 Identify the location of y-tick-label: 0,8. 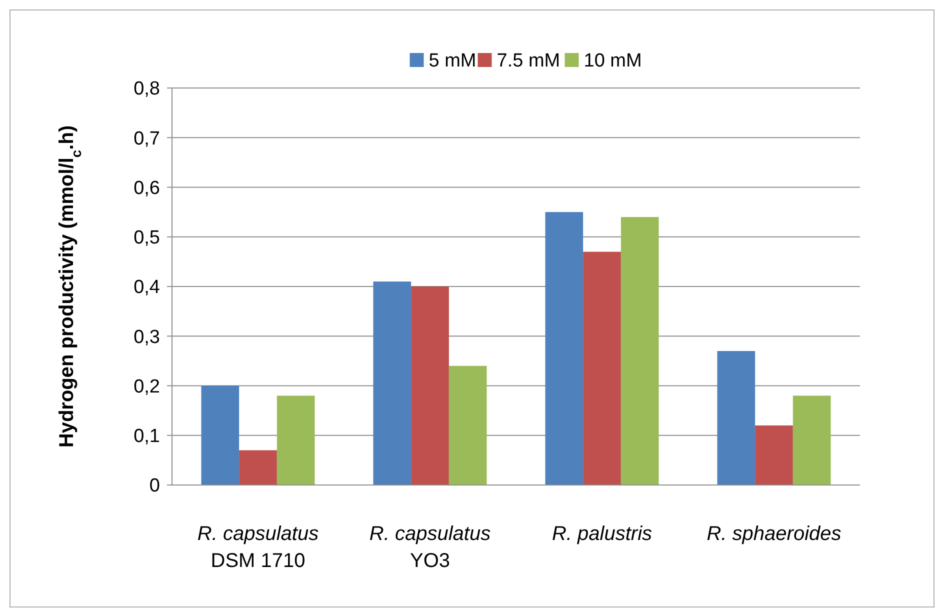
(147, 89).